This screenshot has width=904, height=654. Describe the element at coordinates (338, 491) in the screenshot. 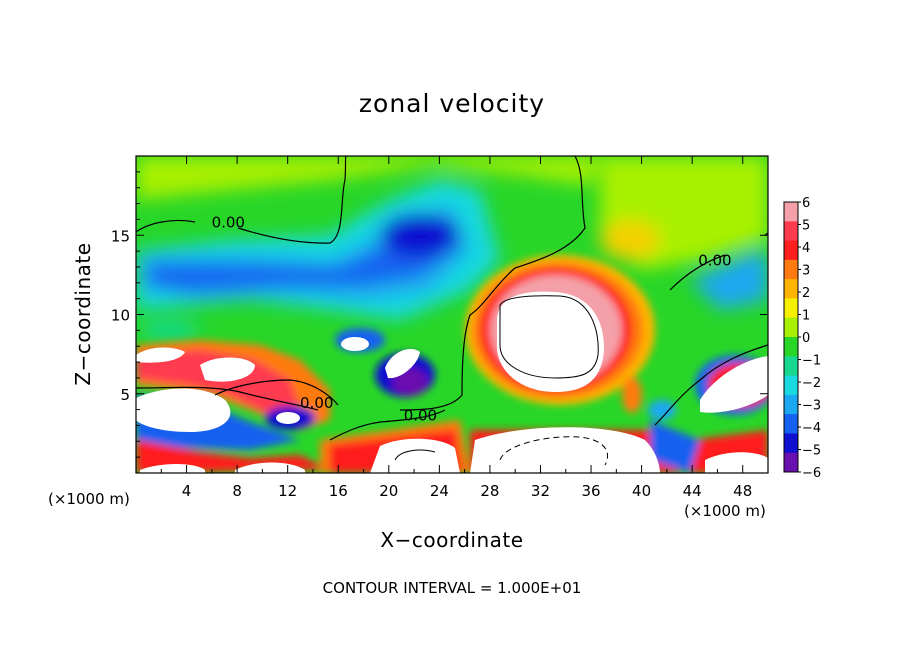

I see `x-tick-label: 16` at that location.